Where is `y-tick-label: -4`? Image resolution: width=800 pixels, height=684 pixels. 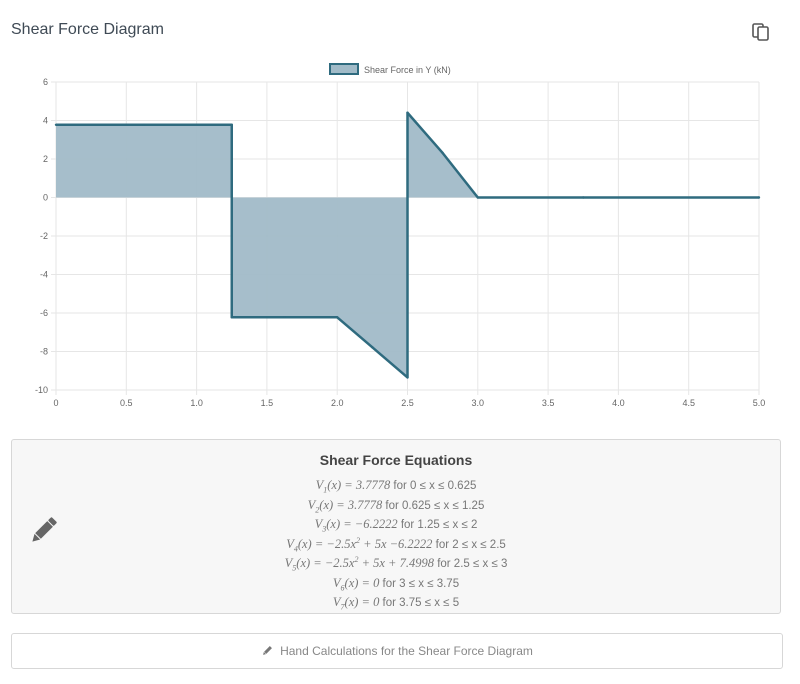
y-tick-label: -4 is located at coordinates (44, 275).